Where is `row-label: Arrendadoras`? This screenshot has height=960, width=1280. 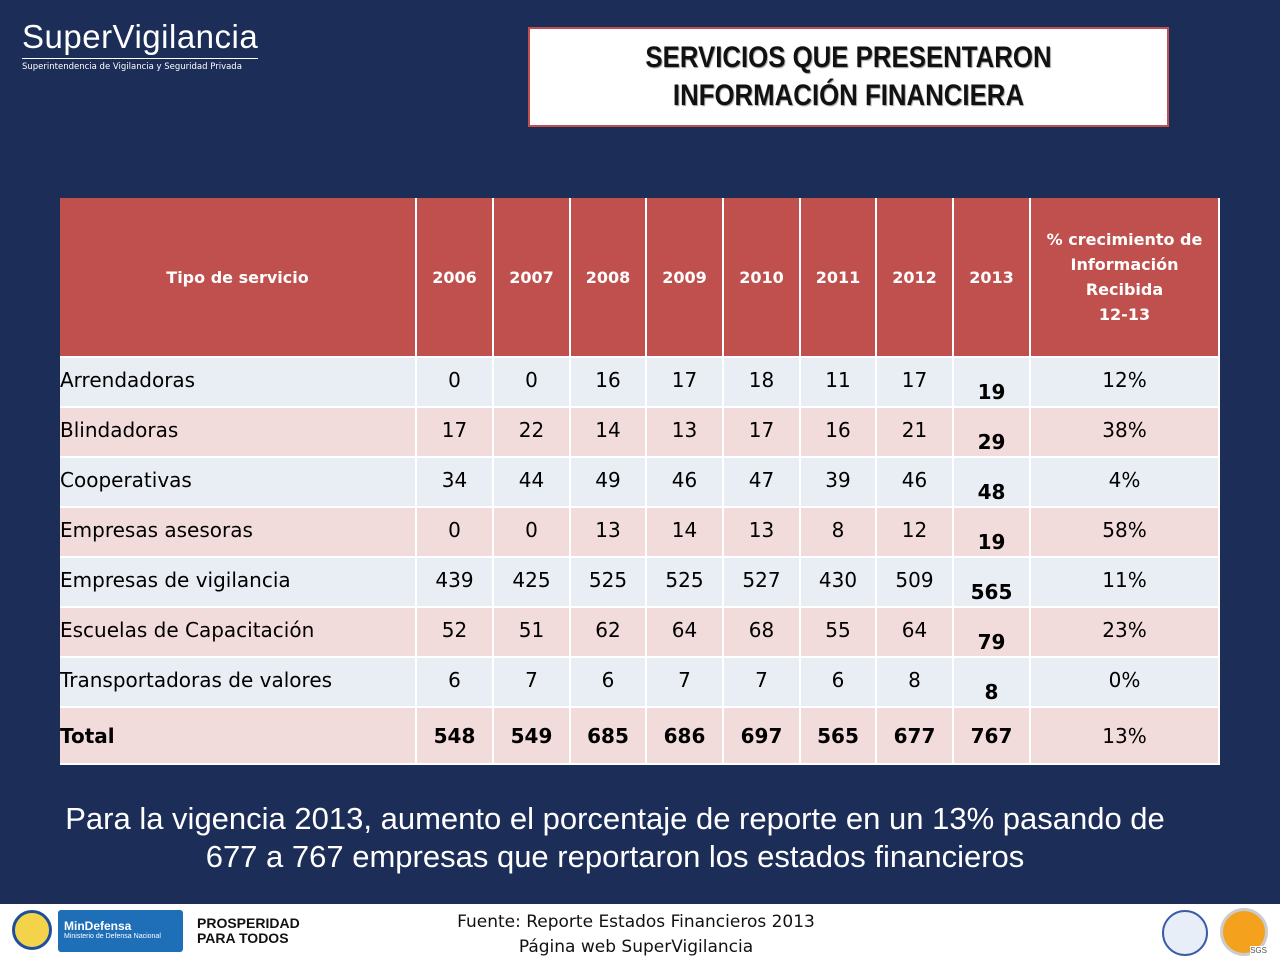 row-label: Arrendadoras is located at coordinates (238, 383).